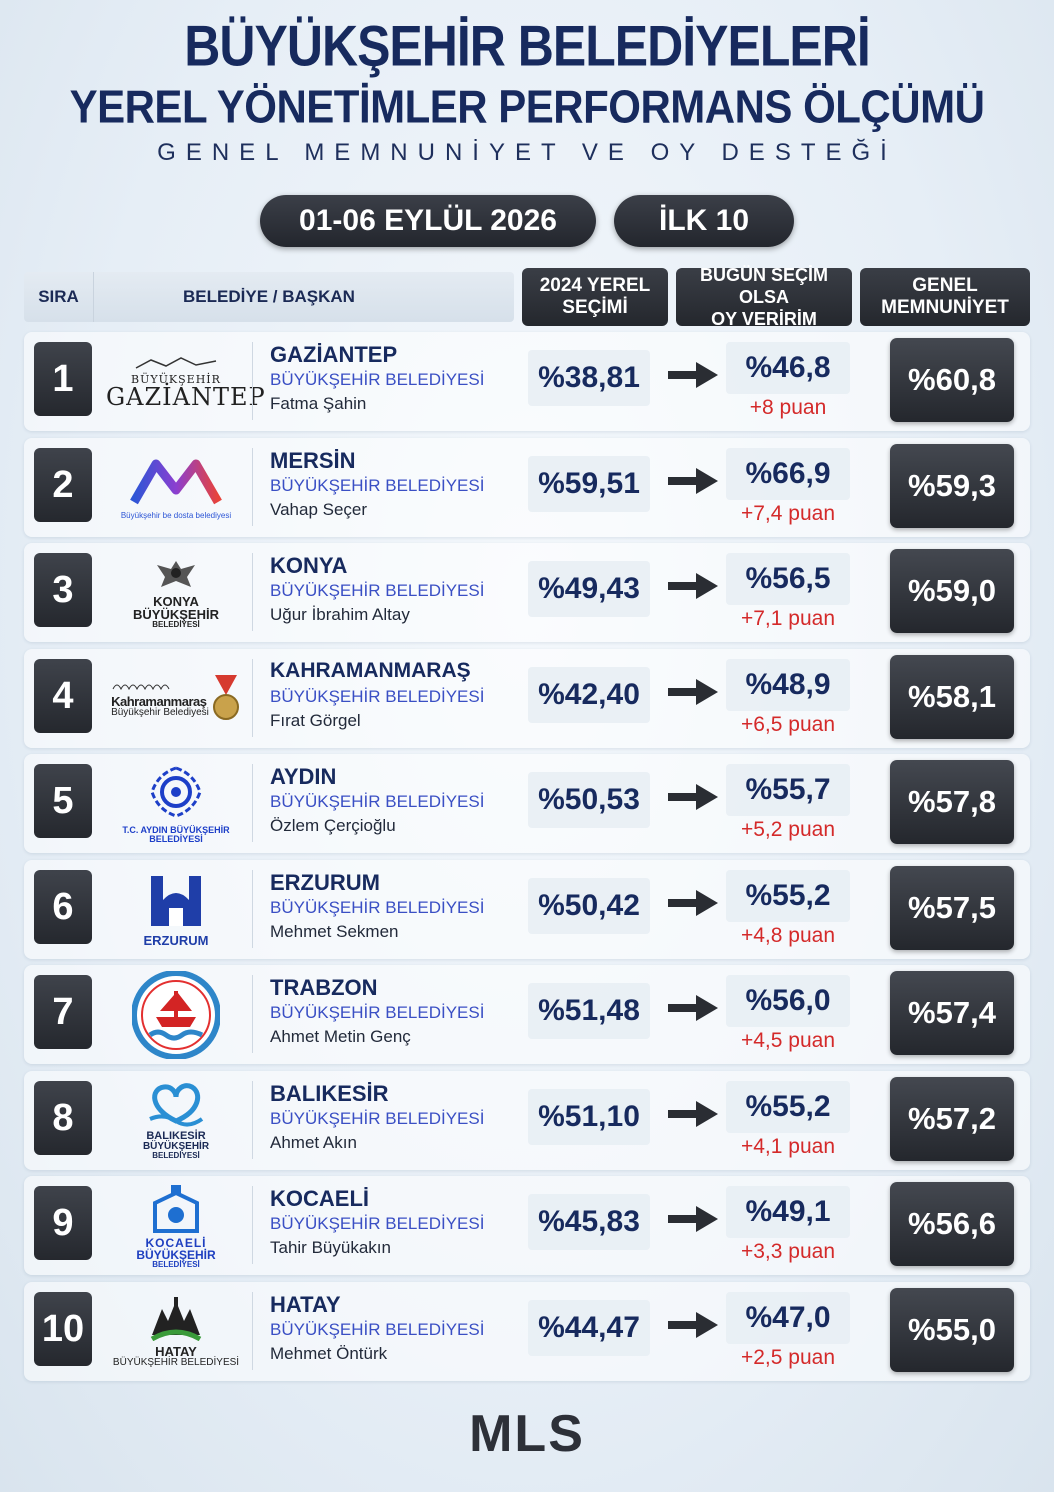 This screenshot has width=1054, height=1492. I want to click on general-satisfaction: %60,8, so click(952, 380).